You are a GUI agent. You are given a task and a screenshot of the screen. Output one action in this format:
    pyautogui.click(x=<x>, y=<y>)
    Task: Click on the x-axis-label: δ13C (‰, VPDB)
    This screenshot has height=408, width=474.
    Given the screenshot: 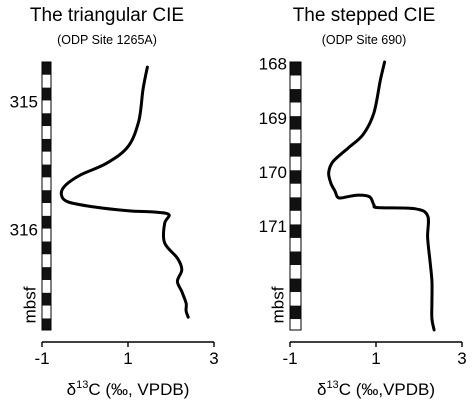 What is the action you would take?
    pyautogui.click(x=128, y=389)
    